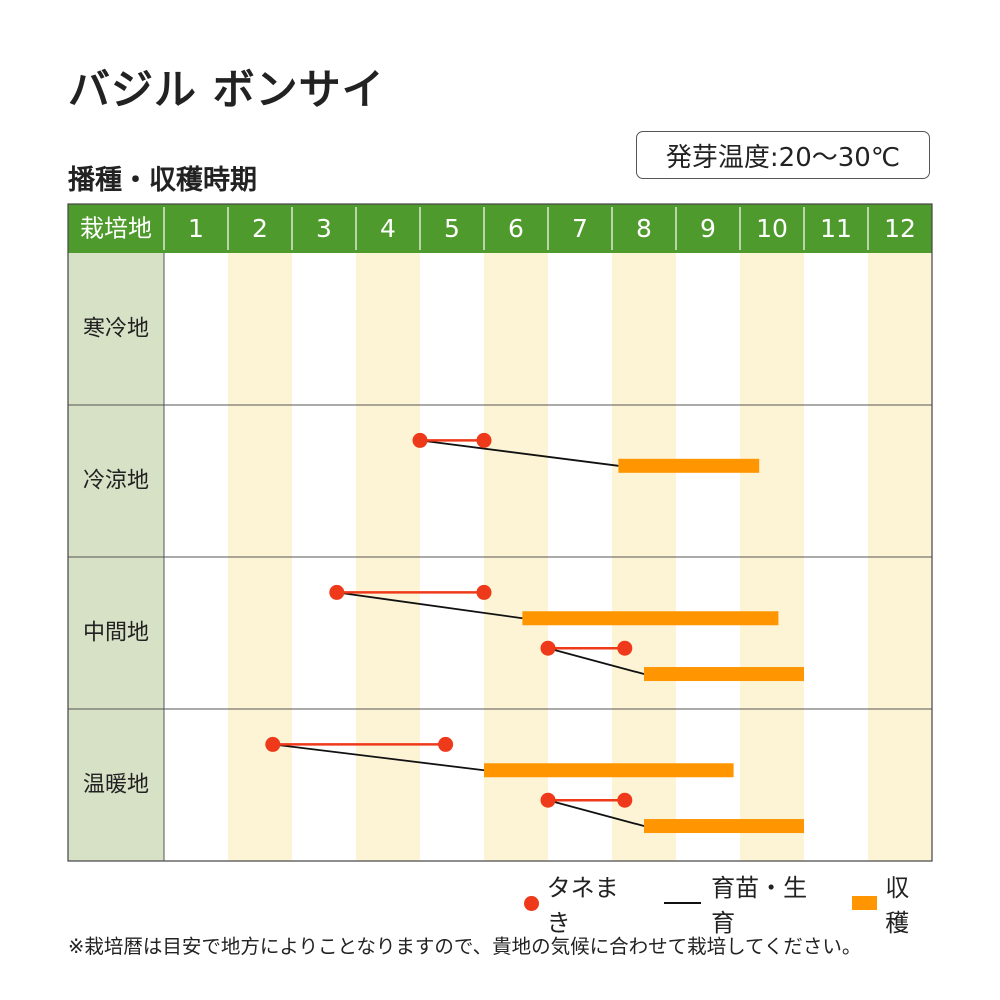  Describe the element at coordinates (836, 228) in the screenshot. I see `month-label-11: 11` at that location.